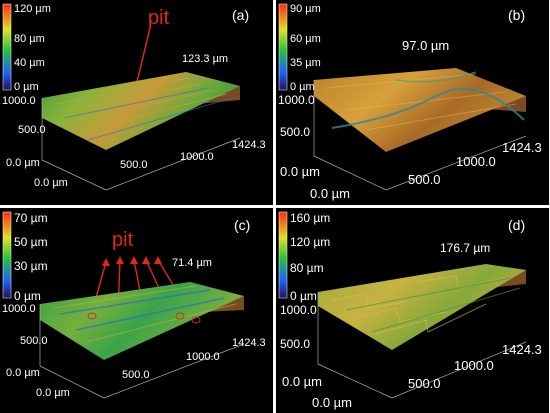  Describe the element at coordinates (143, 57) in the screenshot. I see `pit-arrow` at that location.